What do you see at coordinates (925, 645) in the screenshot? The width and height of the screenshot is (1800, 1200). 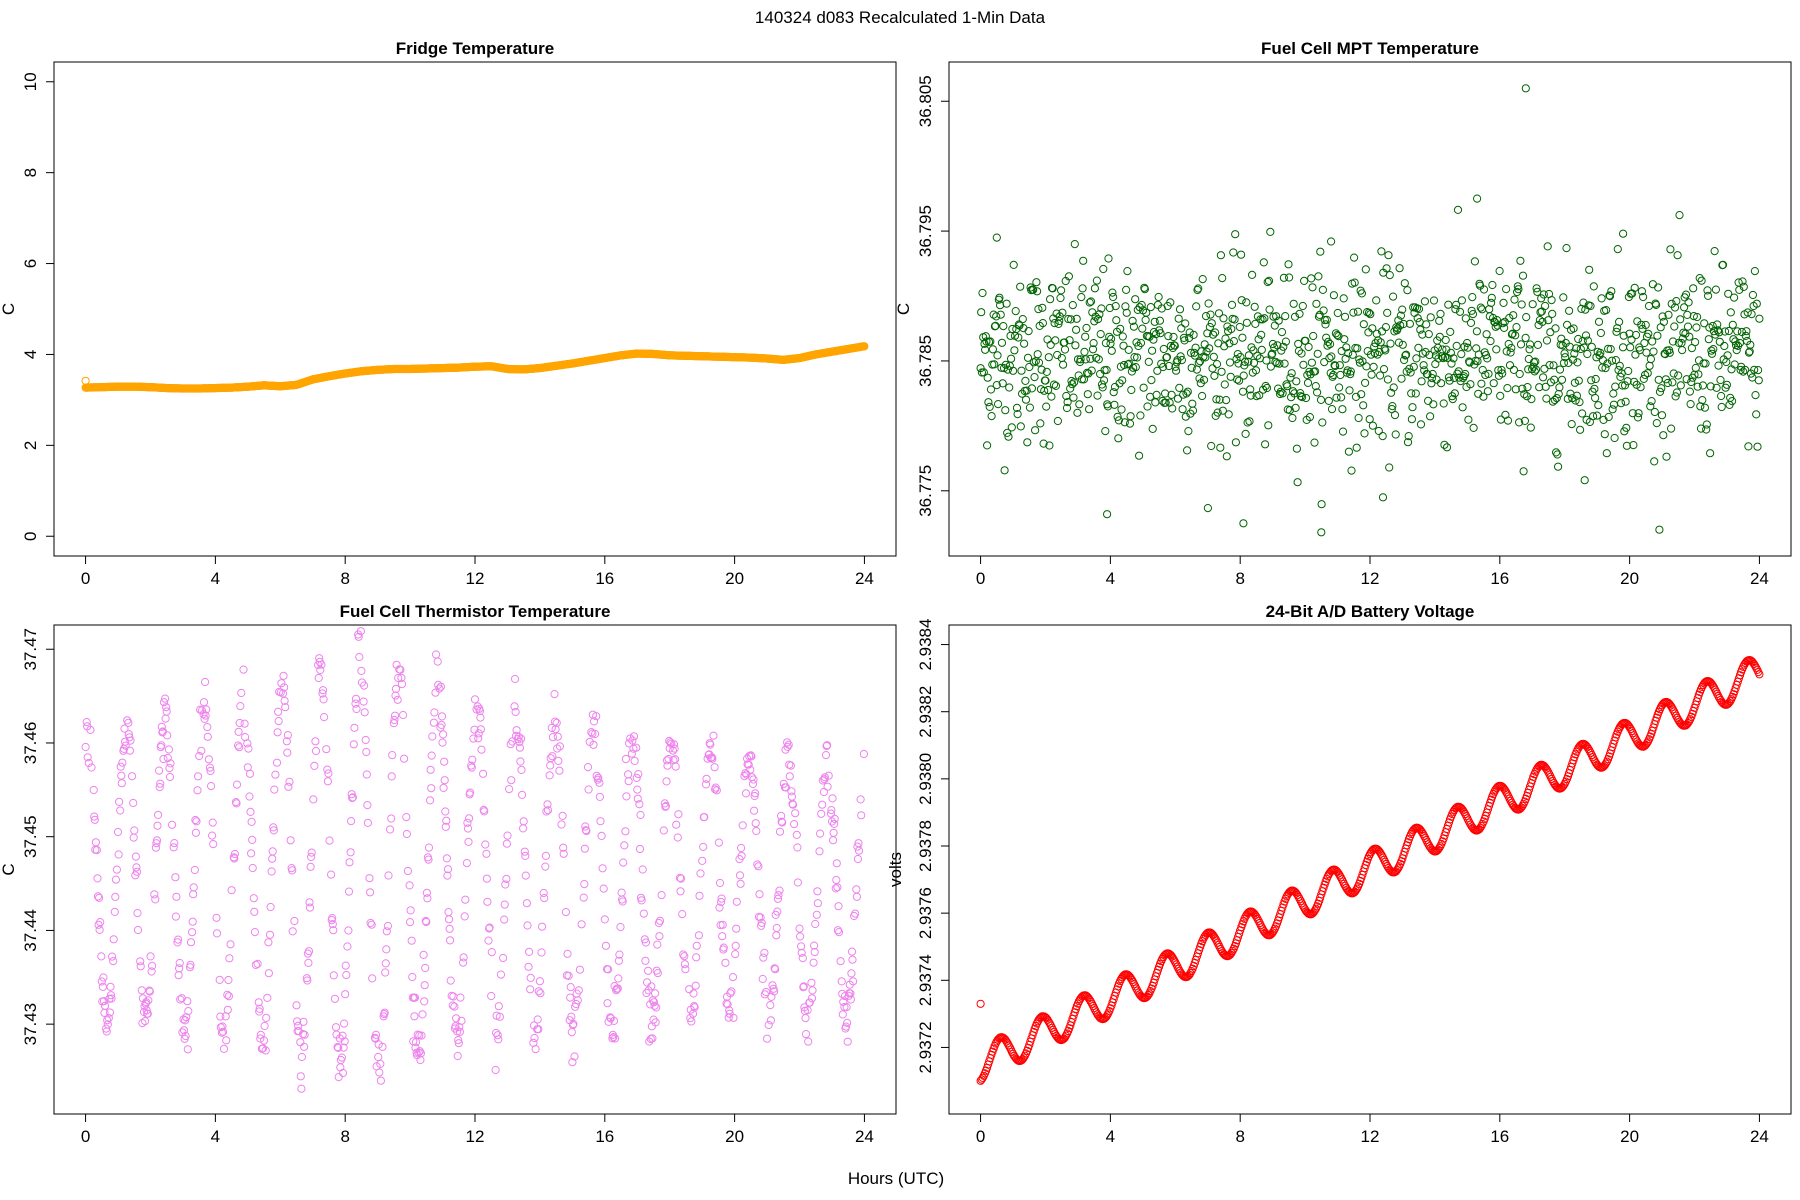 I see `battery-y-tick-label: 2.9384` at bounding box center [925, 645].